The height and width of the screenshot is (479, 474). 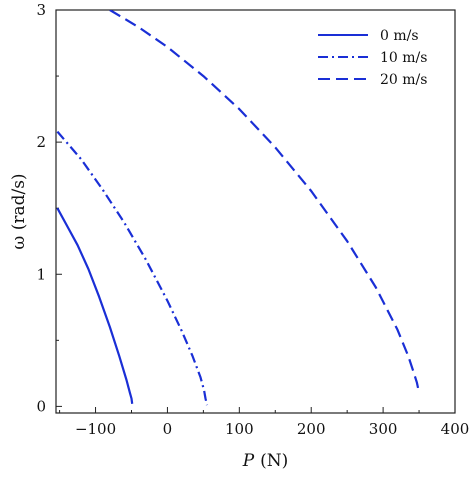 I want to click on y-tick-label: 3, so click(x=41, y=10).